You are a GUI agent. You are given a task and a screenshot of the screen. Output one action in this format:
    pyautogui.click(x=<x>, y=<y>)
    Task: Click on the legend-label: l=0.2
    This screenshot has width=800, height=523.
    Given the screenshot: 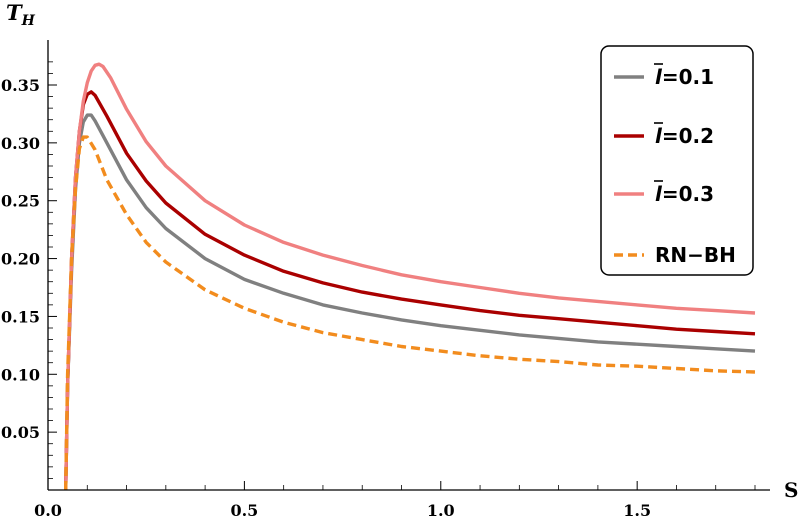 What is the action you would take?
    pyautogui.click(x=684, y=136)
    